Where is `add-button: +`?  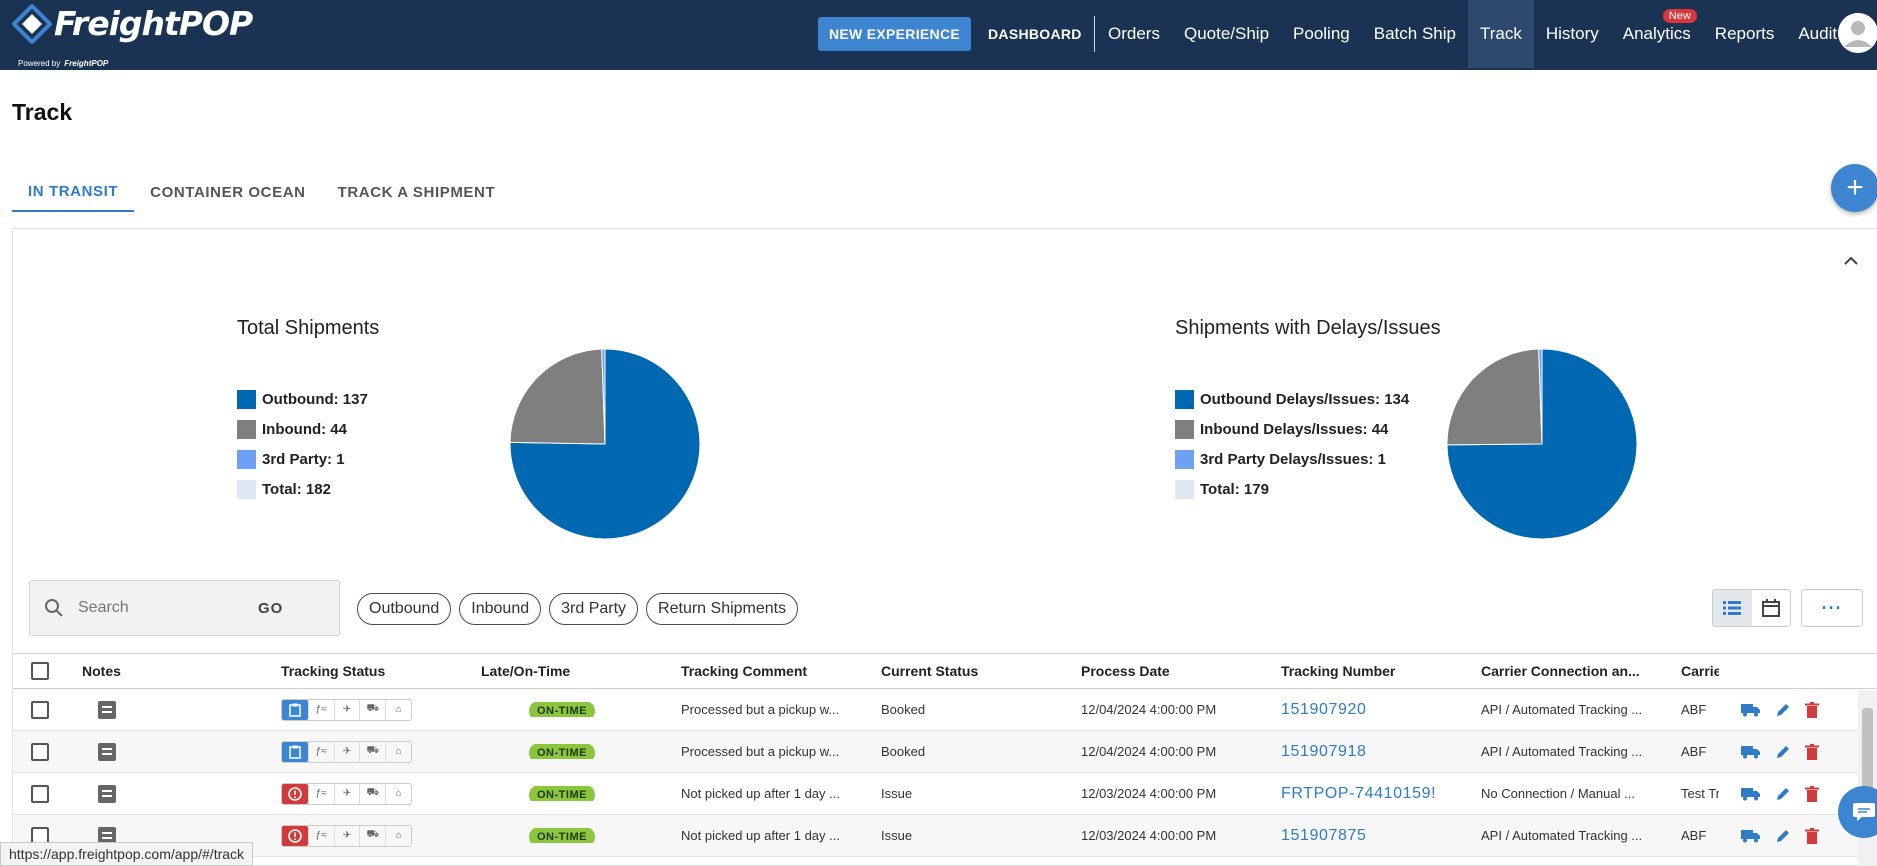 add-button: + is located at coordinates (1854, 188).